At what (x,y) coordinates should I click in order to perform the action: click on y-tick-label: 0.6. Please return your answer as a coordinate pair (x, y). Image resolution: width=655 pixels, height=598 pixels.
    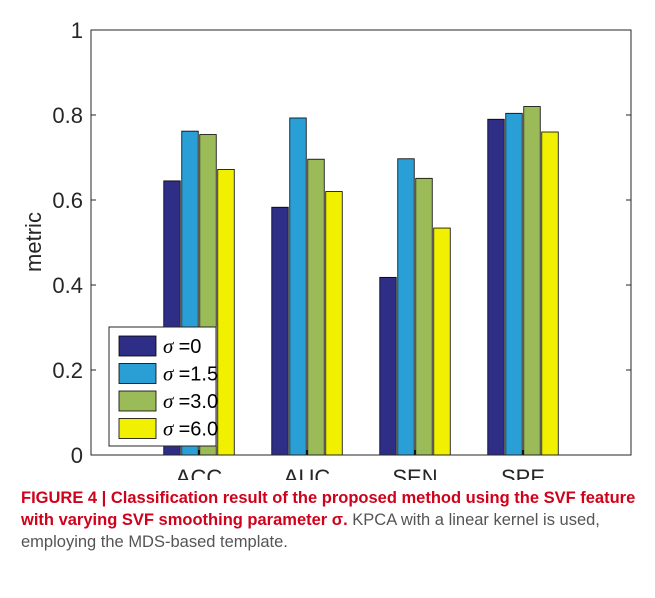
    Looking at the image, I should click on (67, 200).